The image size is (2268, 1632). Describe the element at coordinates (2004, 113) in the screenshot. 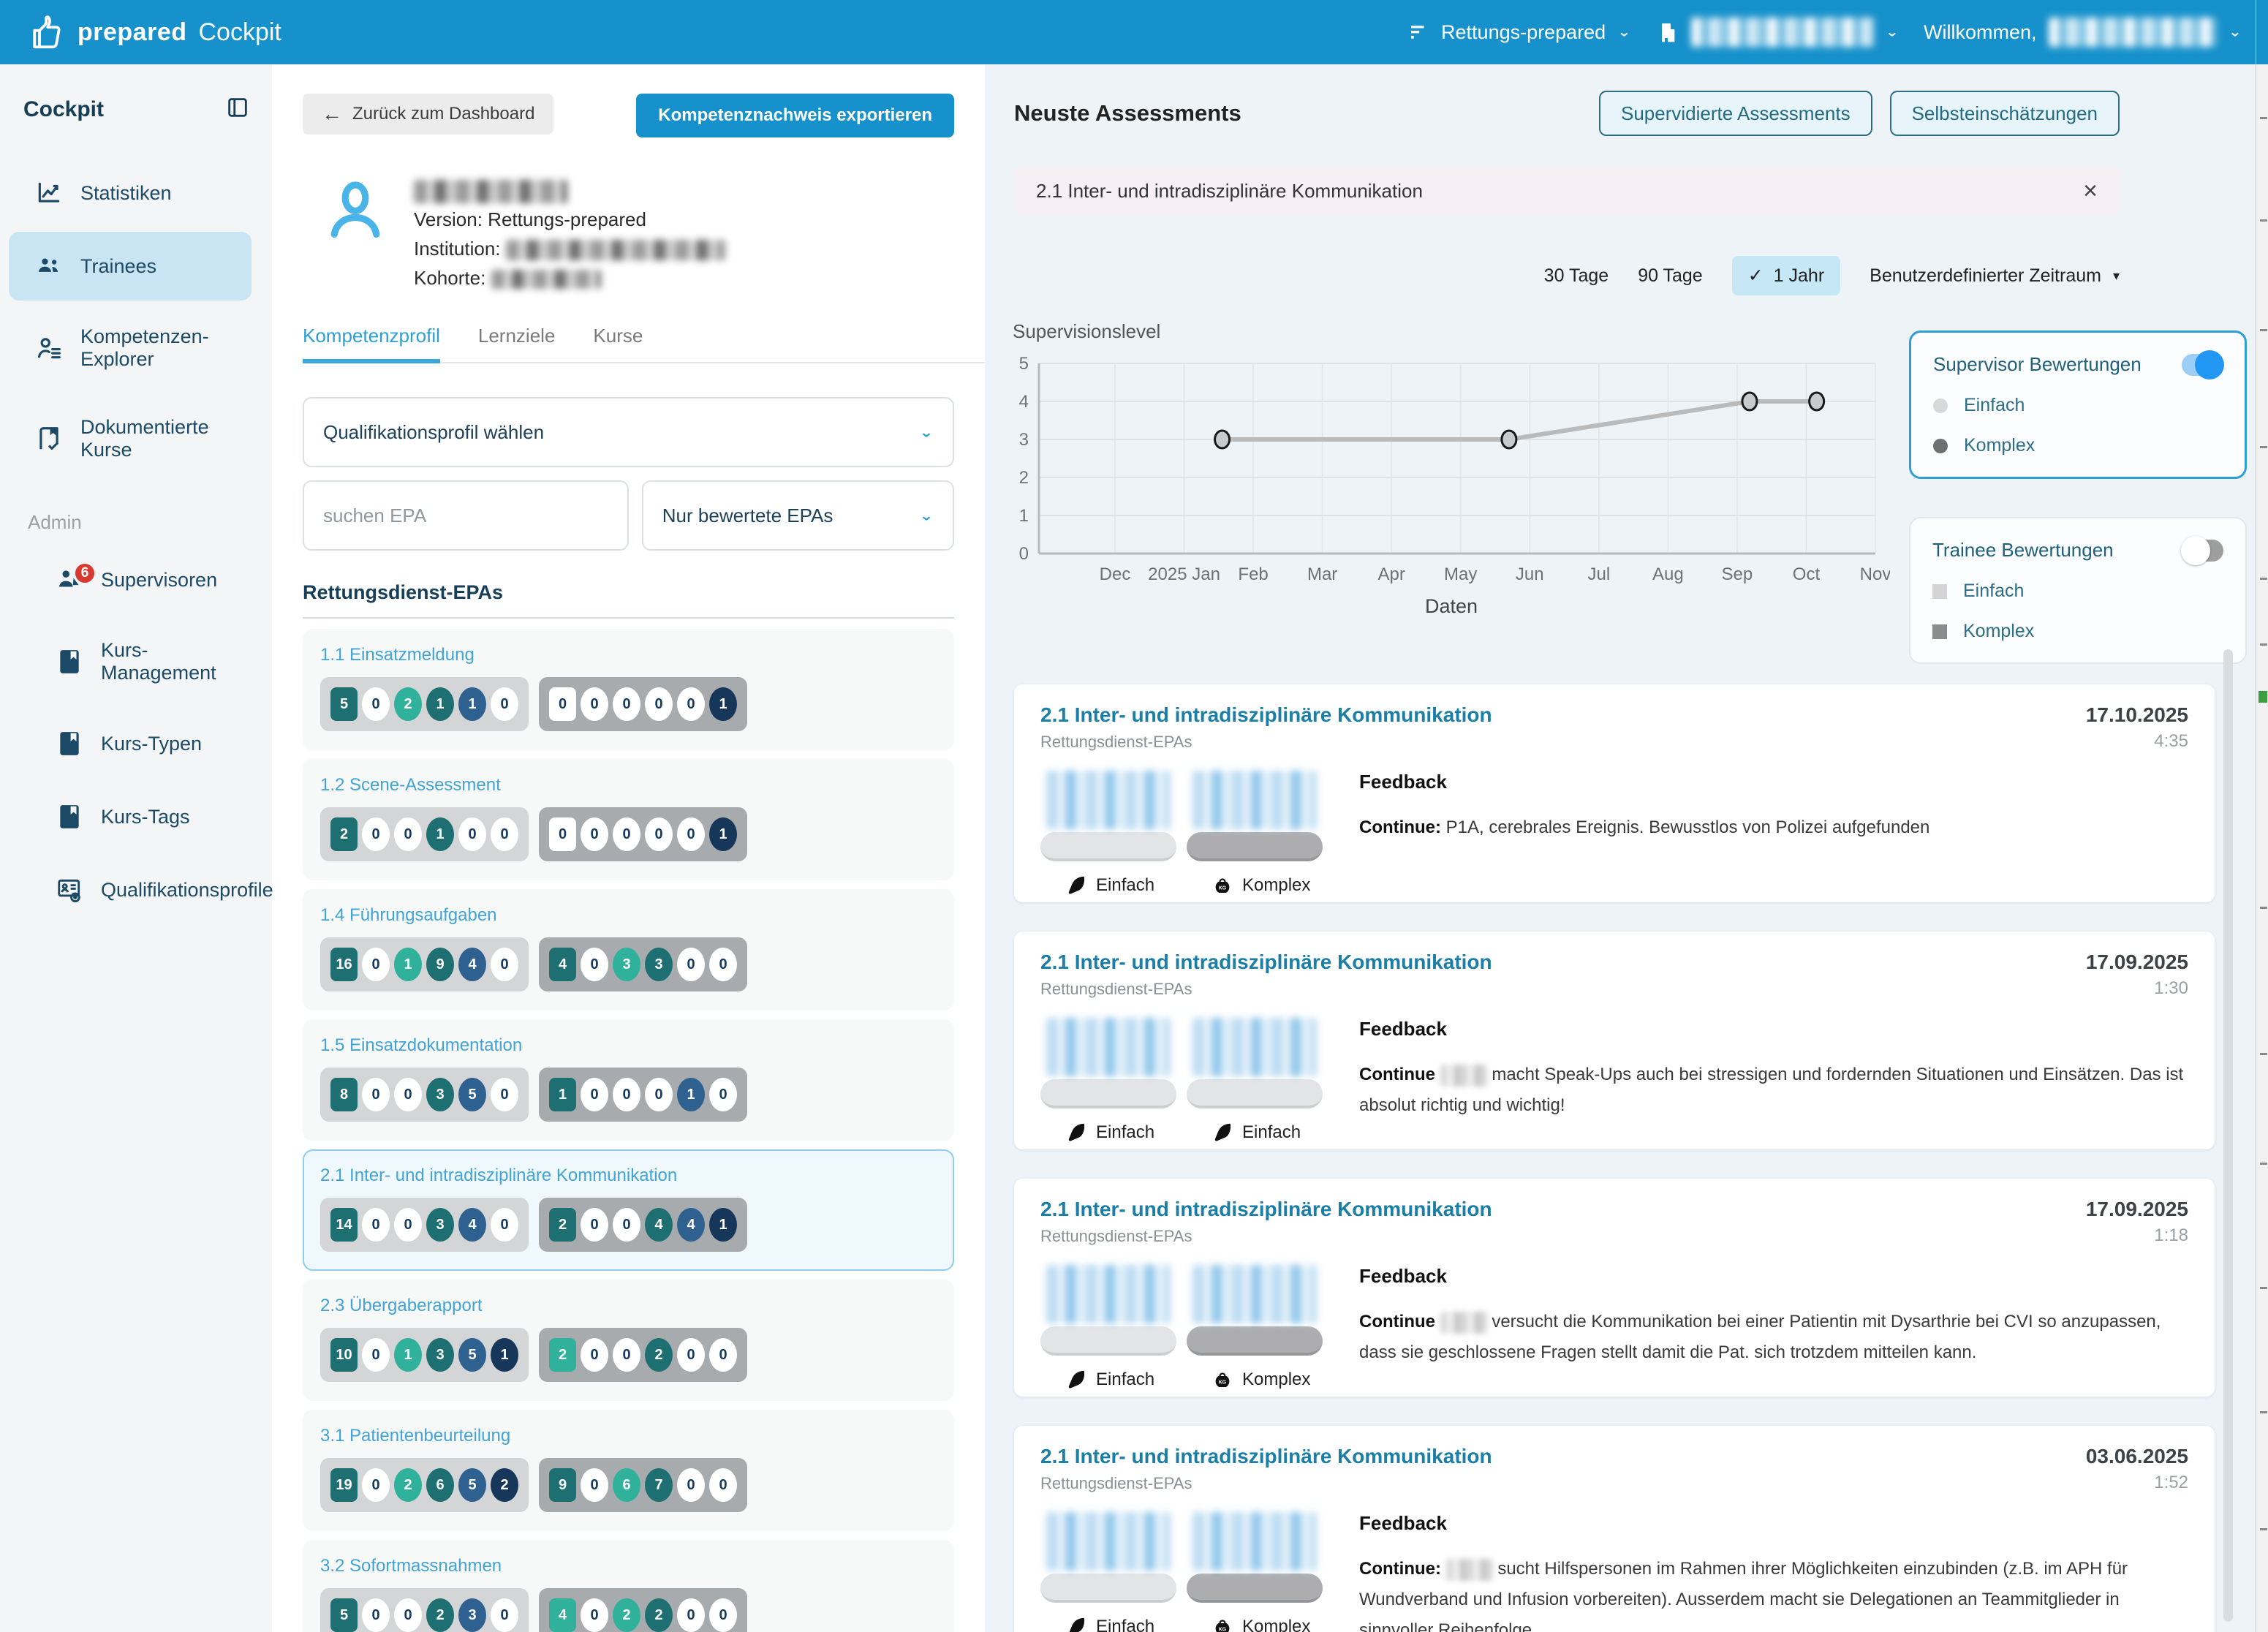

I see `self-assessments-button: Selbsteinschätzungen` at that location.